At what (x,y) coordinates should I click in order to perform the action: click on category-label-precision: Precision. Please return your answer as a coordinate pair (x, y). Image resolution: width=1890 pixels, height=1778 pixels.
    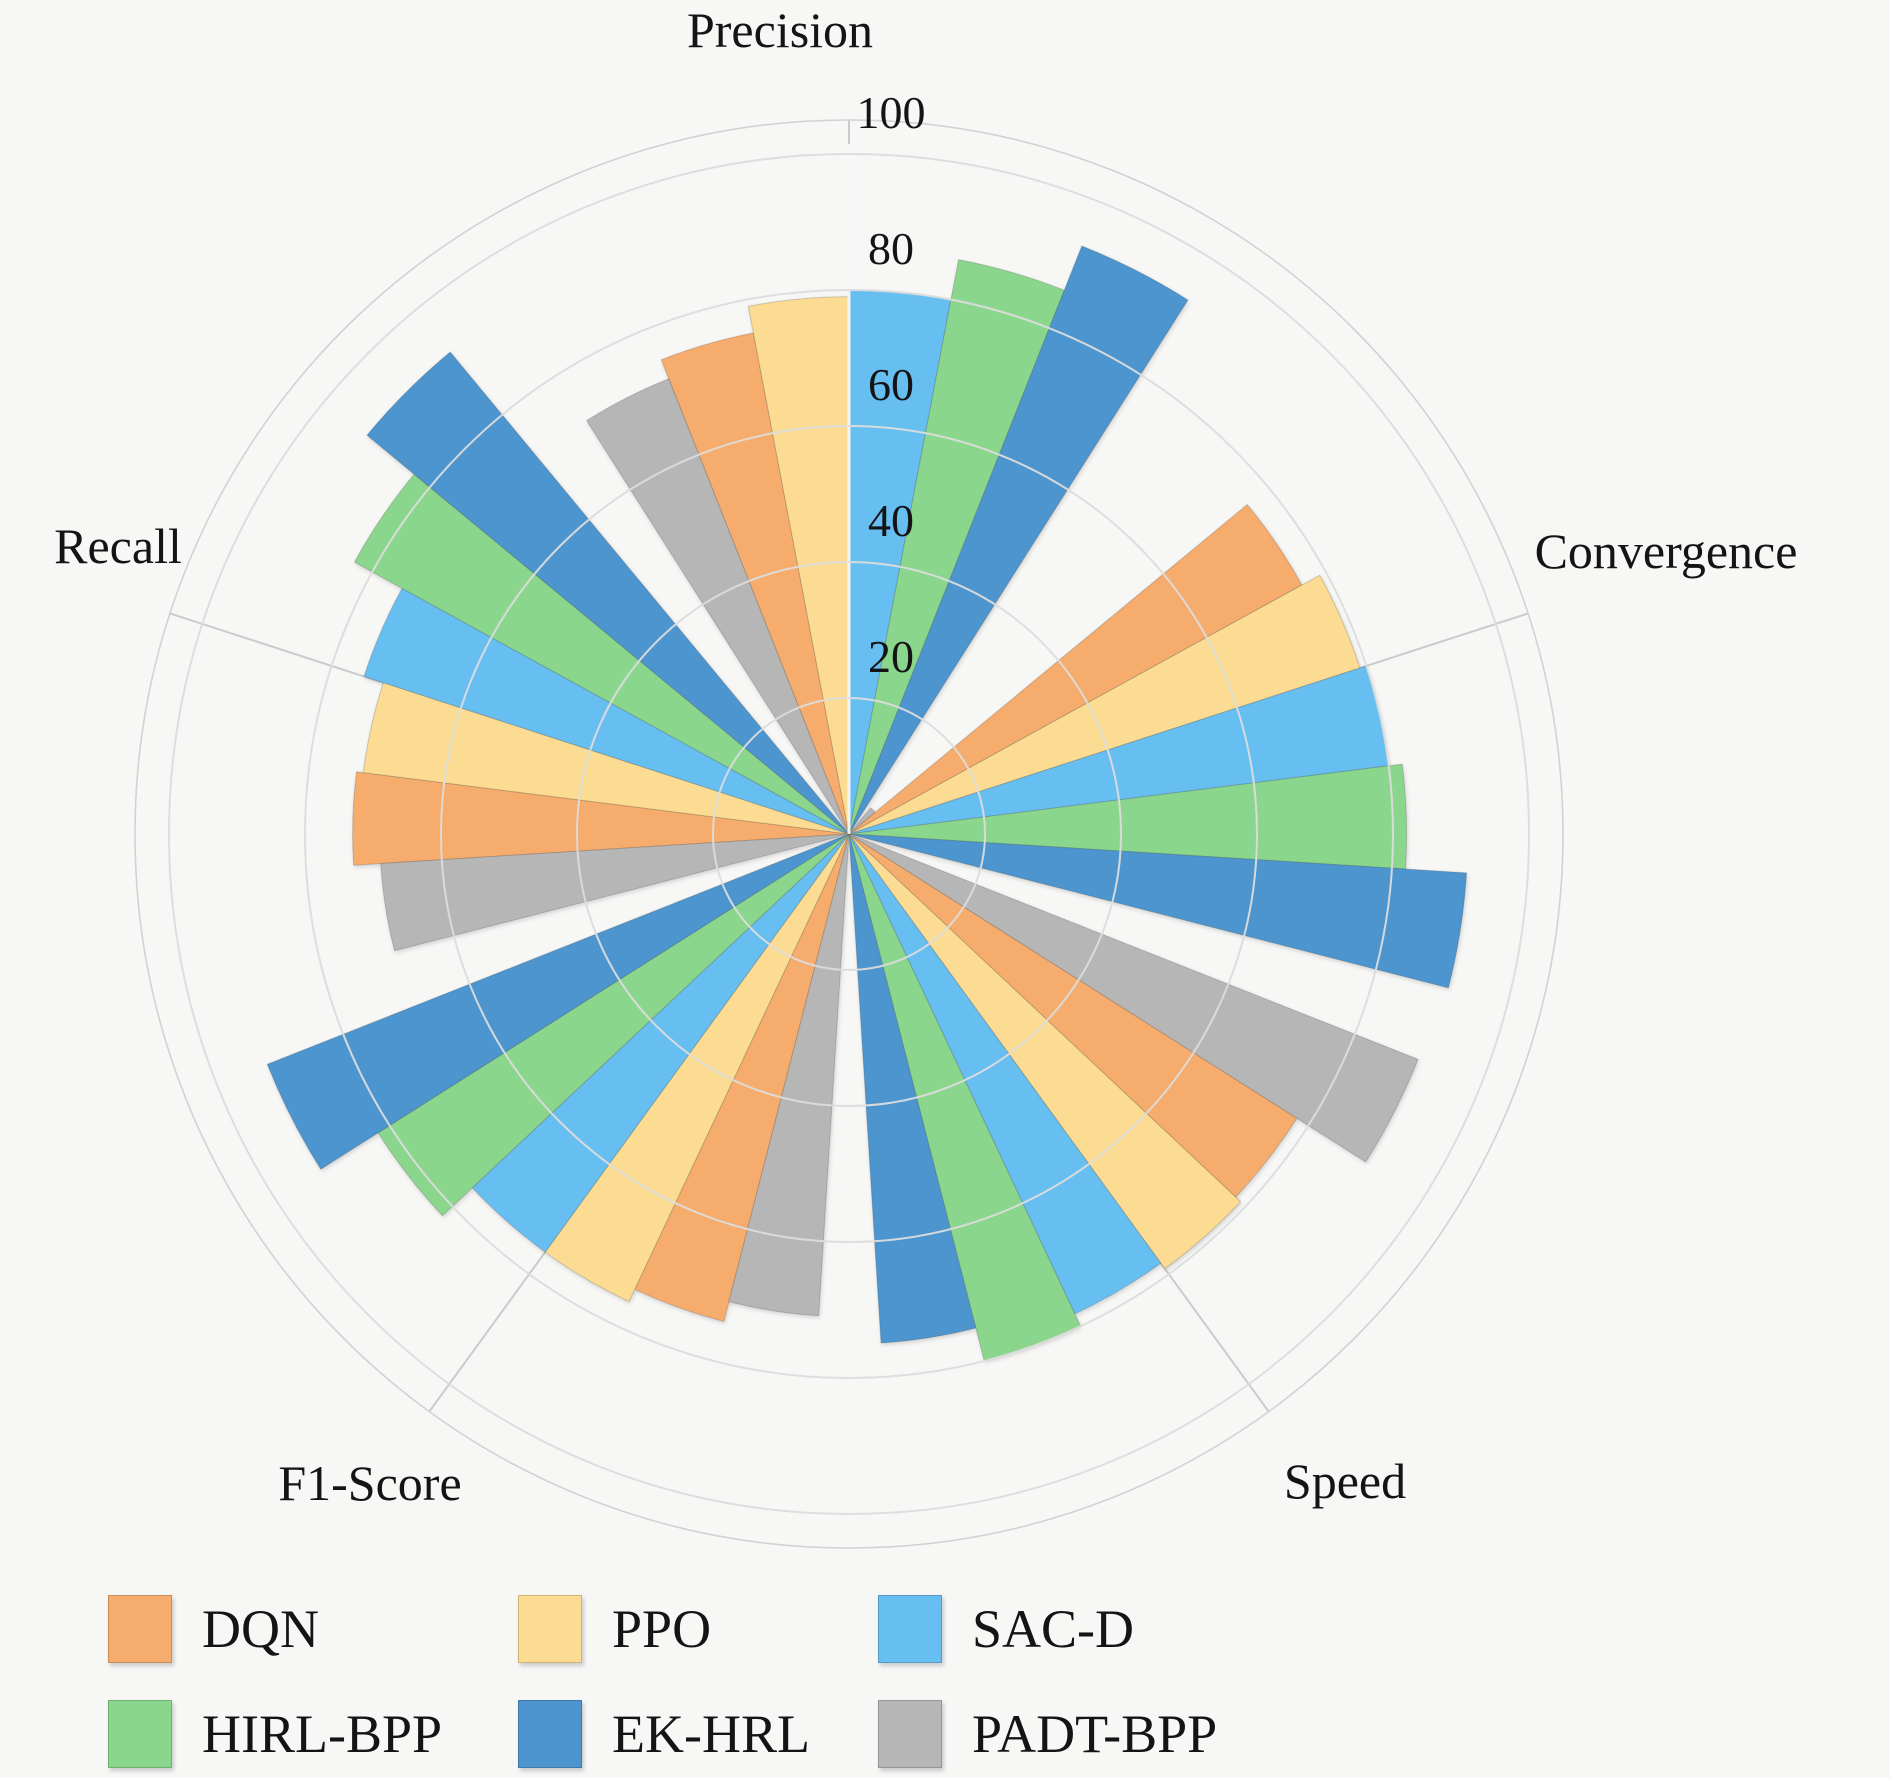
    Looking at the image, I should click on (780, 30).